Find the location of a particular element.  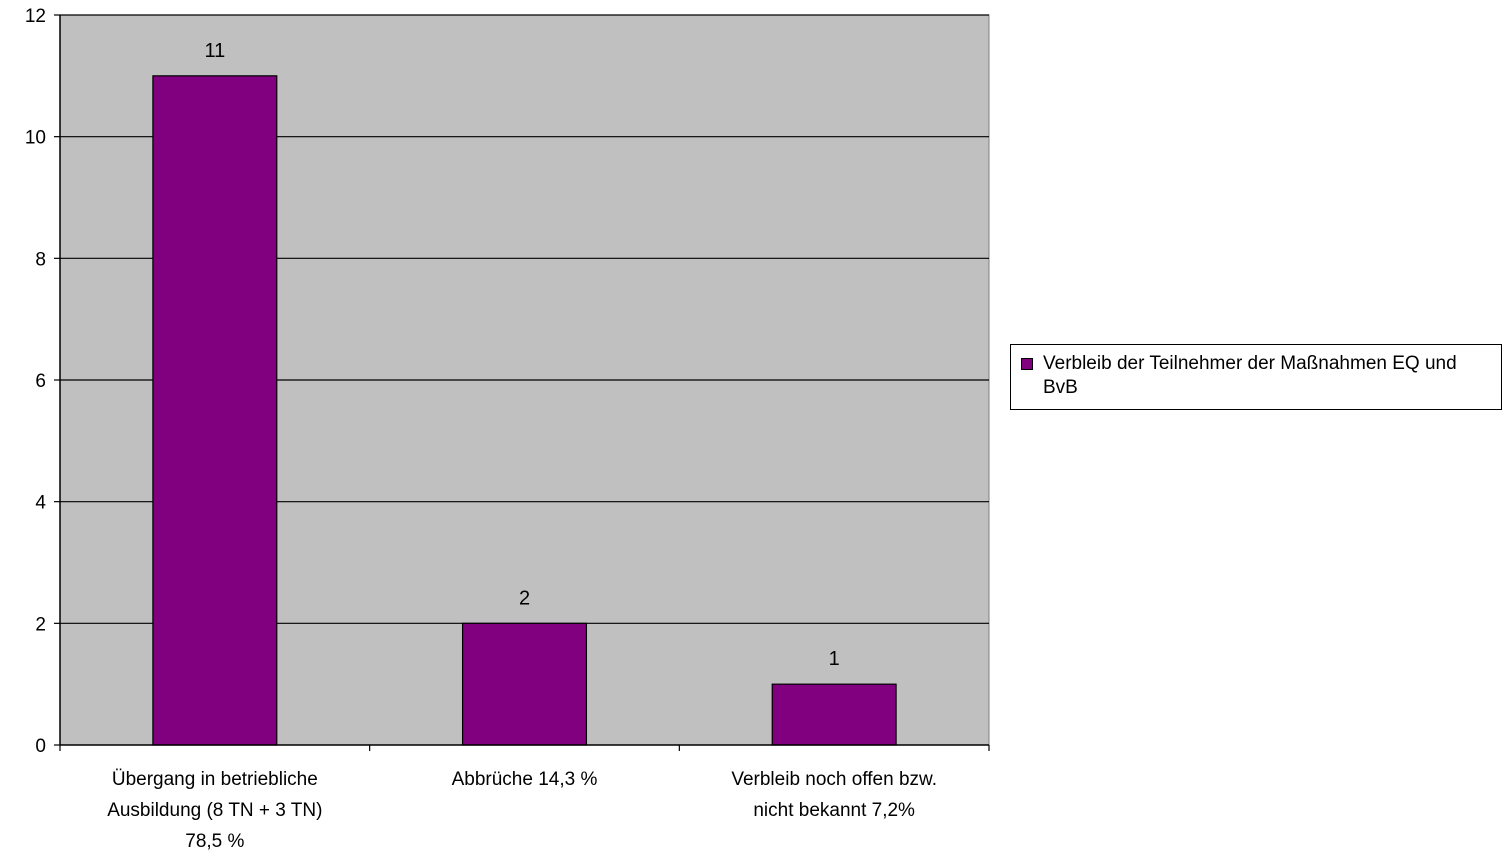

data-label: 11 is located at coordinates (214, 51).